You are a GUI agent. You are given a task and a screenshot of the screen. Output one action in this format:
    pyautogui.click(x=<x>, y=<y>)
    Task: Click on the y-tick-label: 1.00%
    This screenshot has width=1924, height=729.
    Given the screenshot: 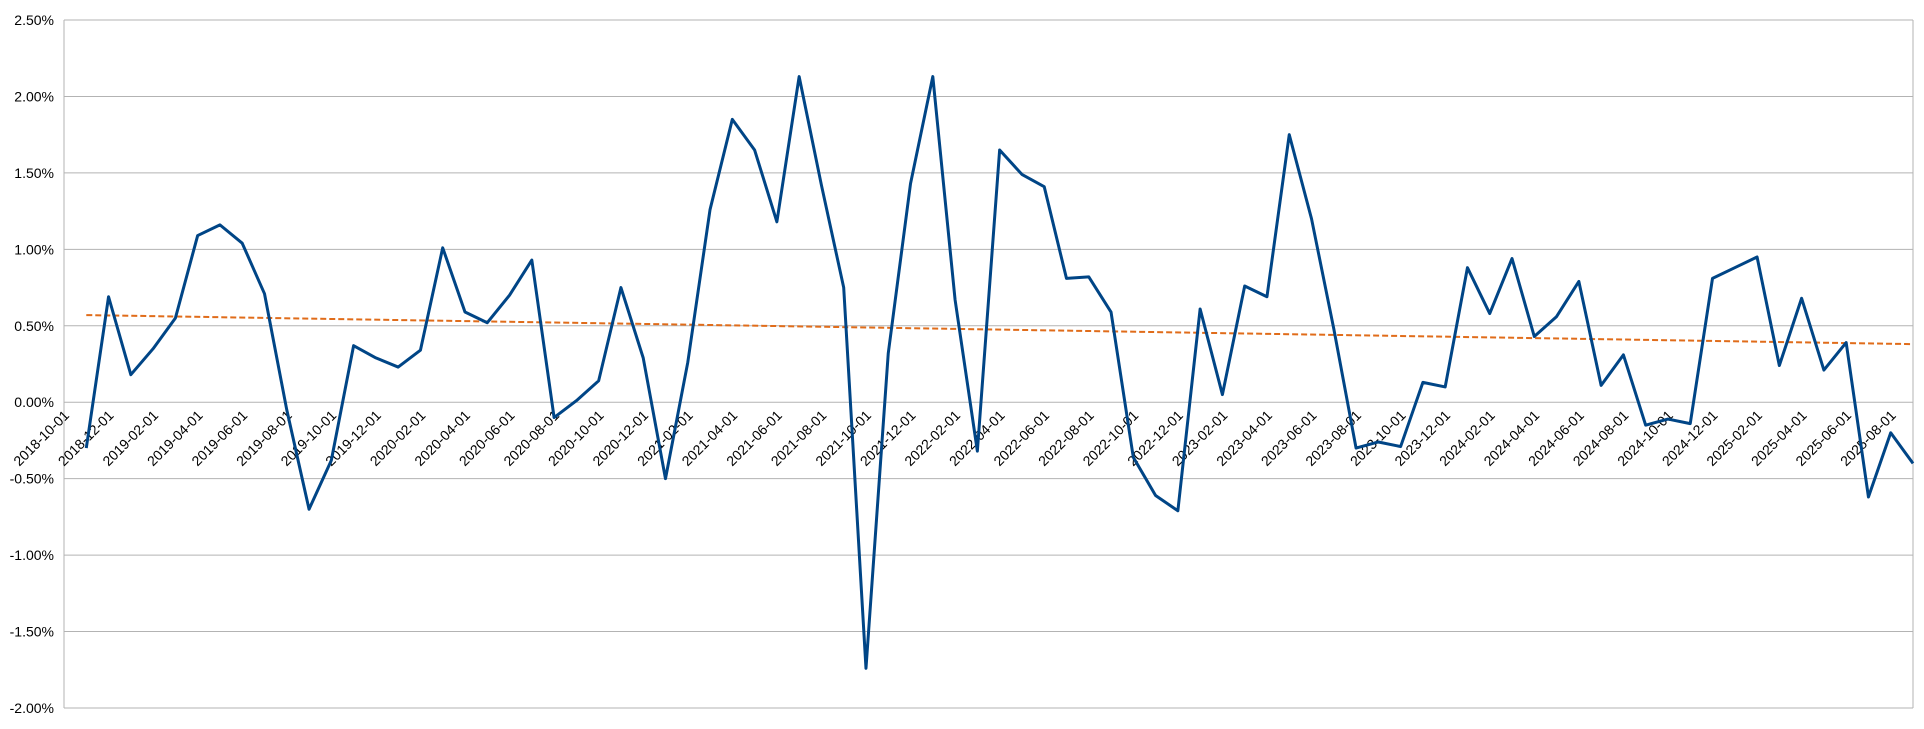 What is the action you would take?
    pyautogui.click(x=34, y=249)
    